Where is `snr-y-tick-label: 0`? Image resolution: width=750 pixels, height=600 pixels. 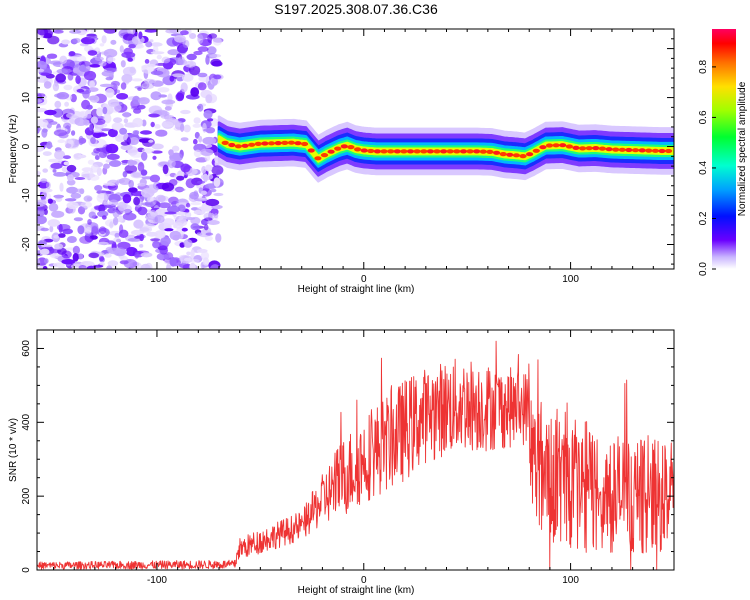
snr-y-tick-label: 0 is located at coordinates (26, 570).